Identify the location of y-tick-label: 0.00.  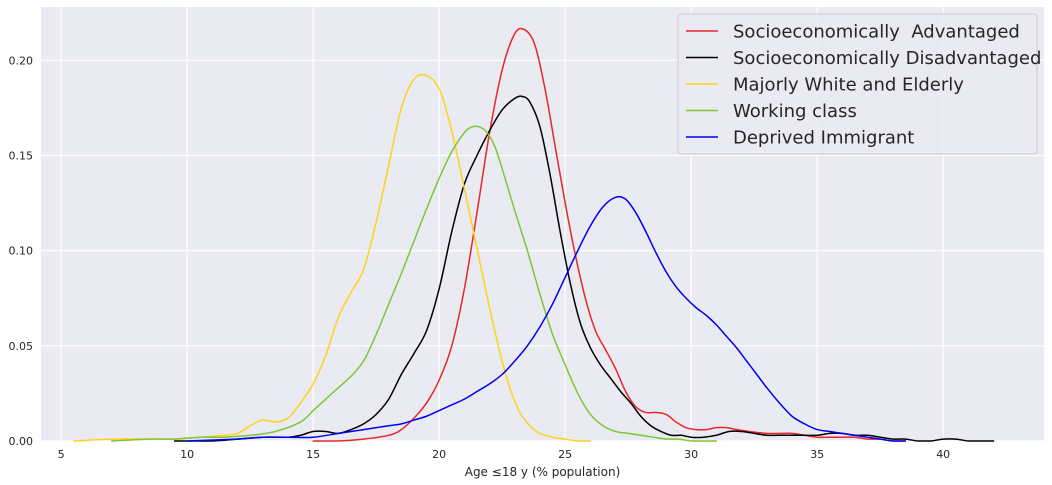
(21, 441).